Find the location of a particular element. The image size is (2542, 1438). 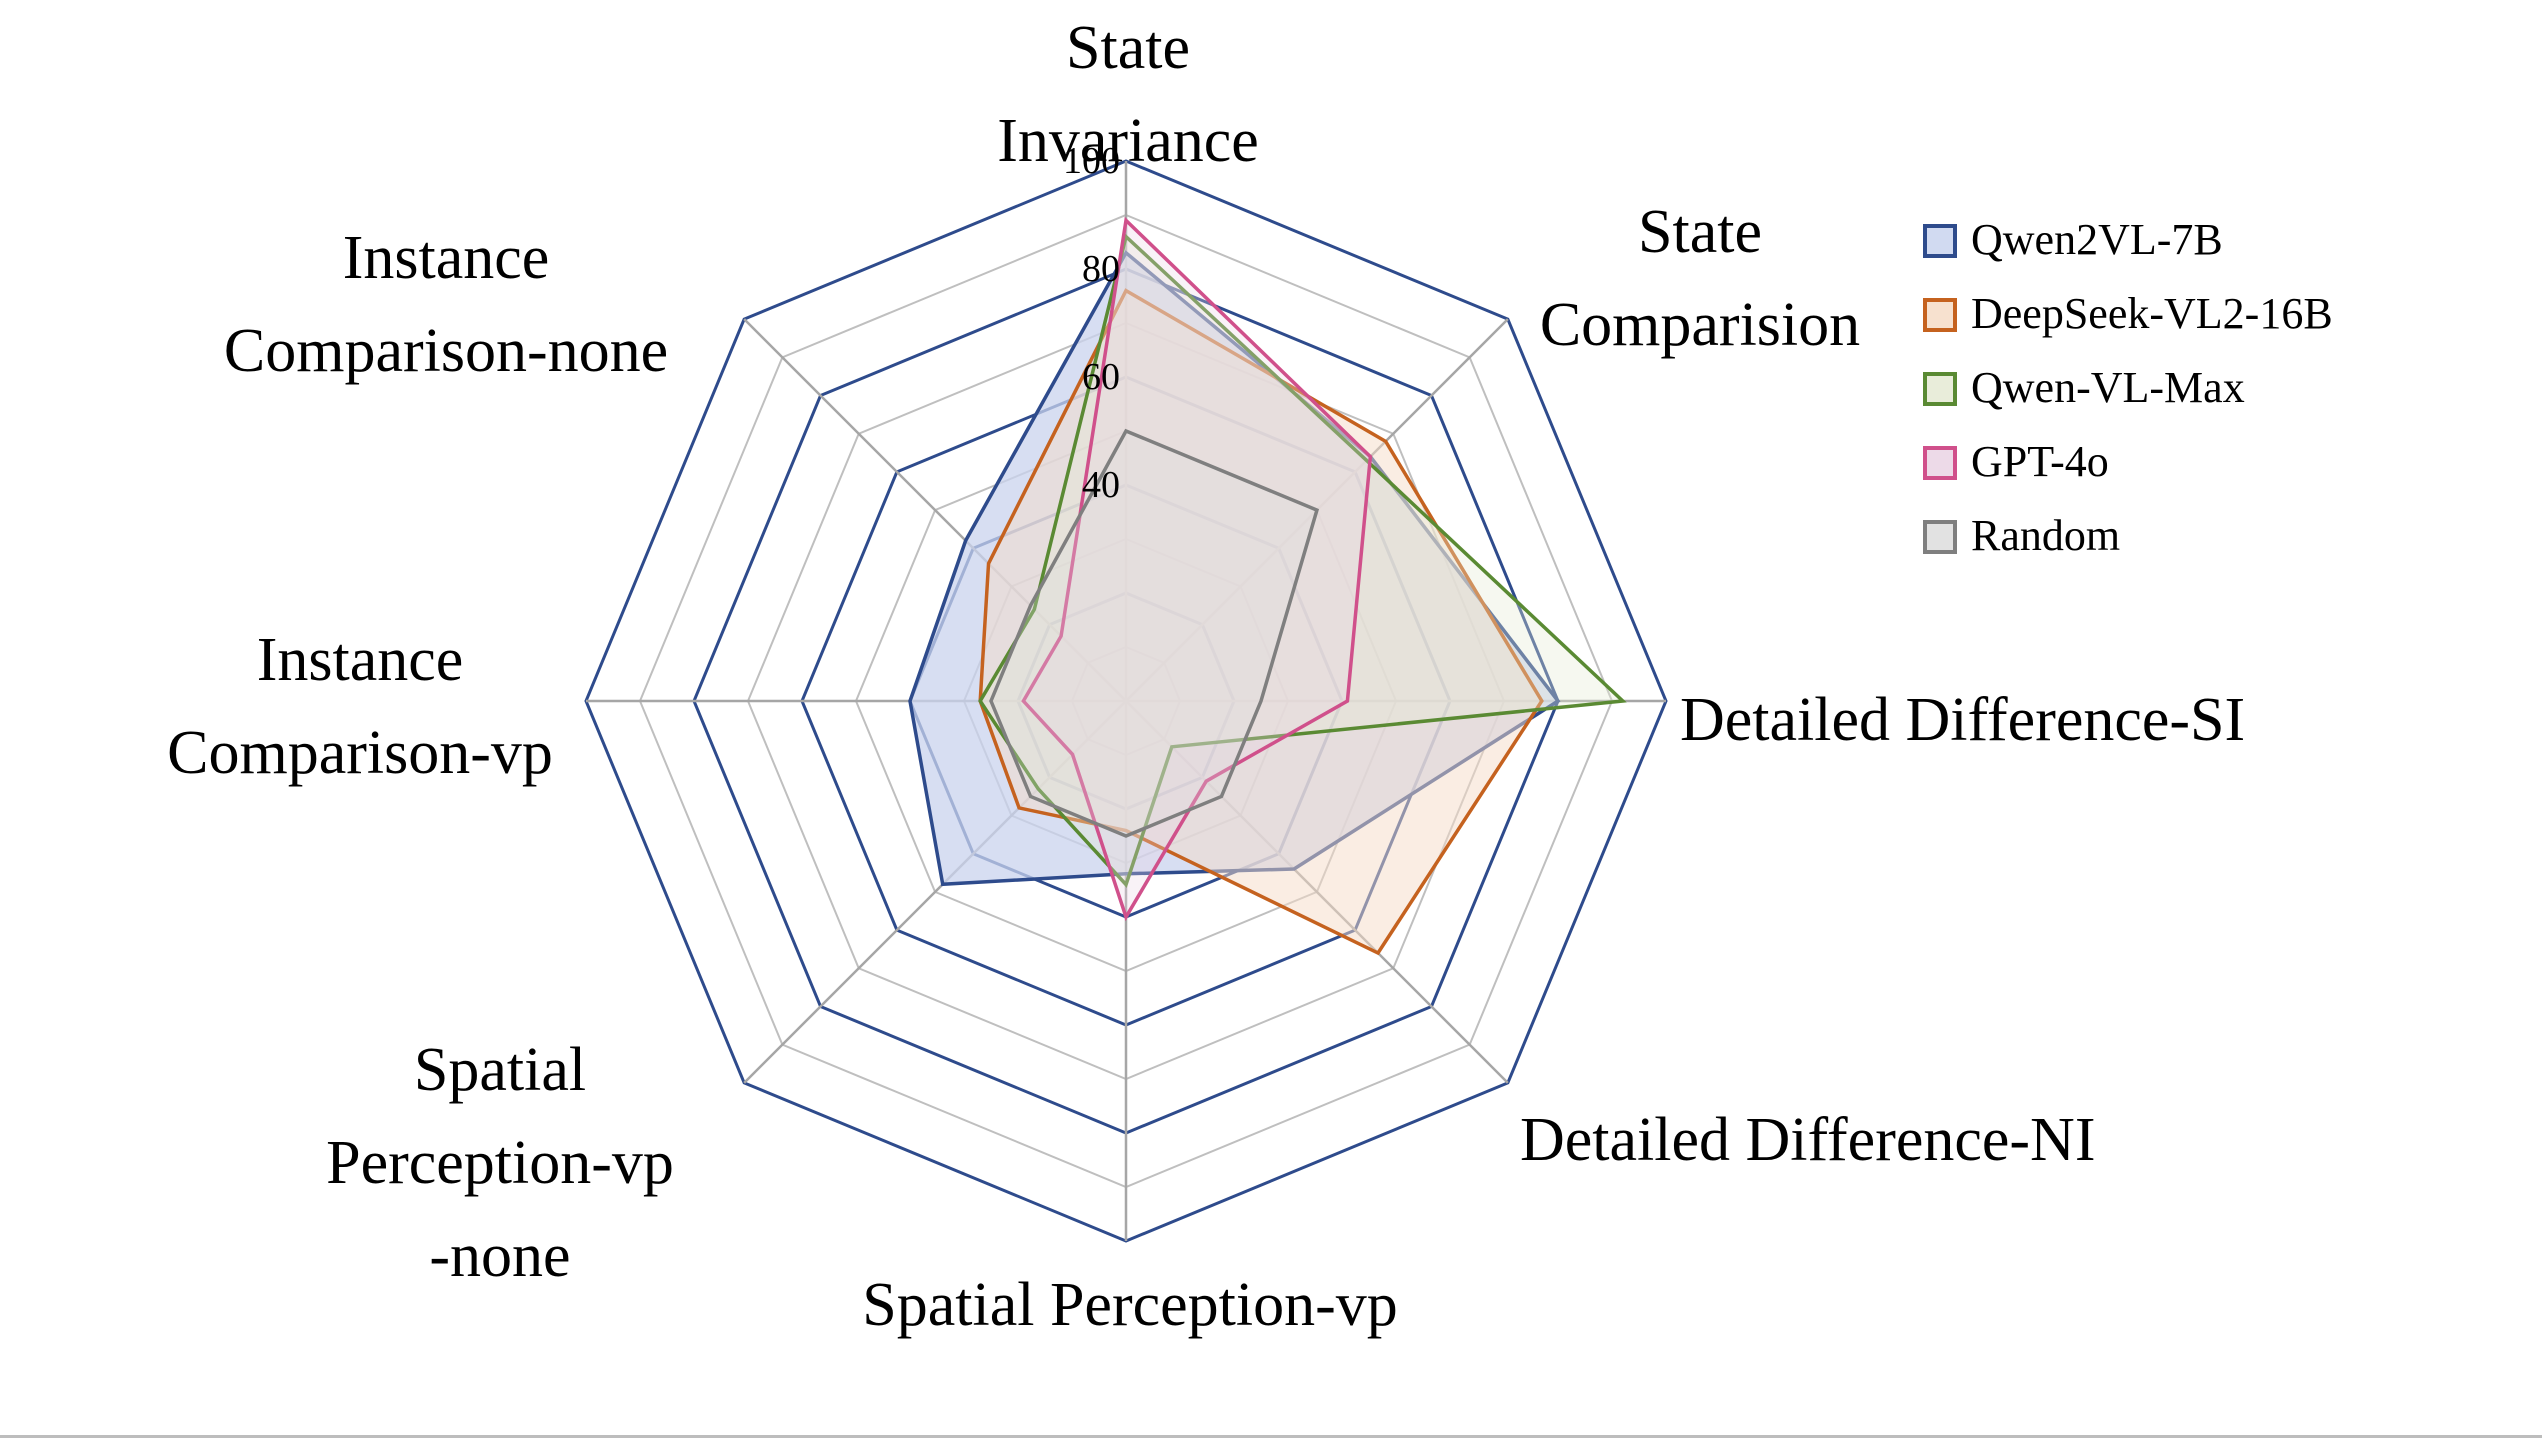

axis-label-line: -none is located at coordinates (499, 1256).